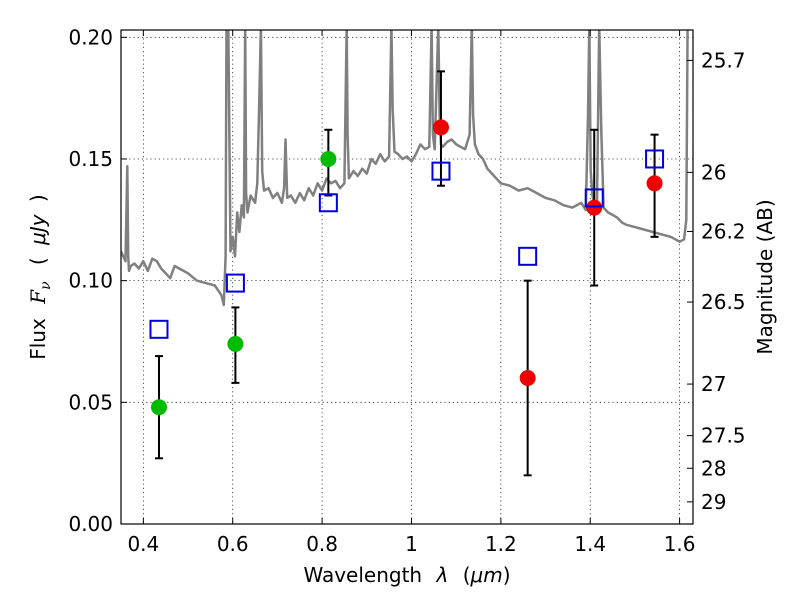 This screenshot has height=600, width=800. Describe the element at coordinates (713, 384) in the screenshot. I see `y2-tick-label: 27` at that location.